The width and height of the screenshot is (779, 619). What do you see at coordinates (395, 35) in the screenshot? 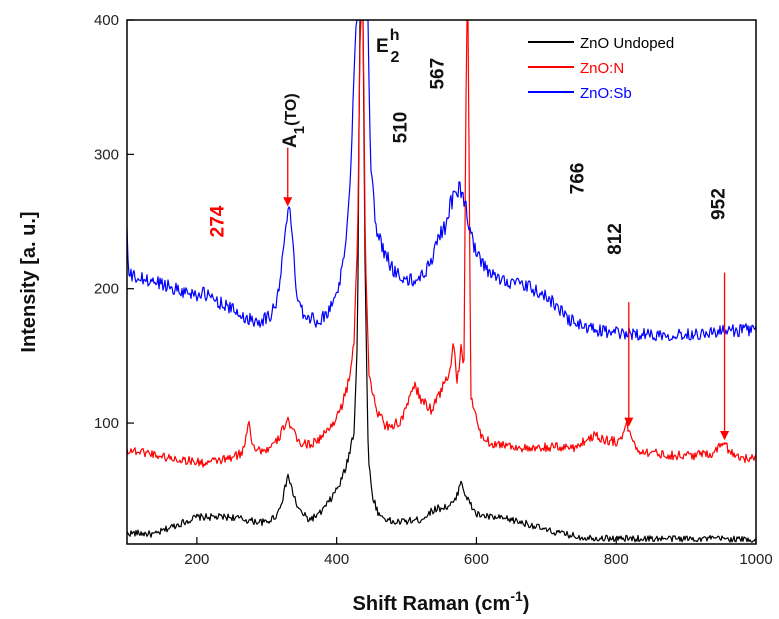
I see `e2-sup: h` at bounding box center [395, 35].